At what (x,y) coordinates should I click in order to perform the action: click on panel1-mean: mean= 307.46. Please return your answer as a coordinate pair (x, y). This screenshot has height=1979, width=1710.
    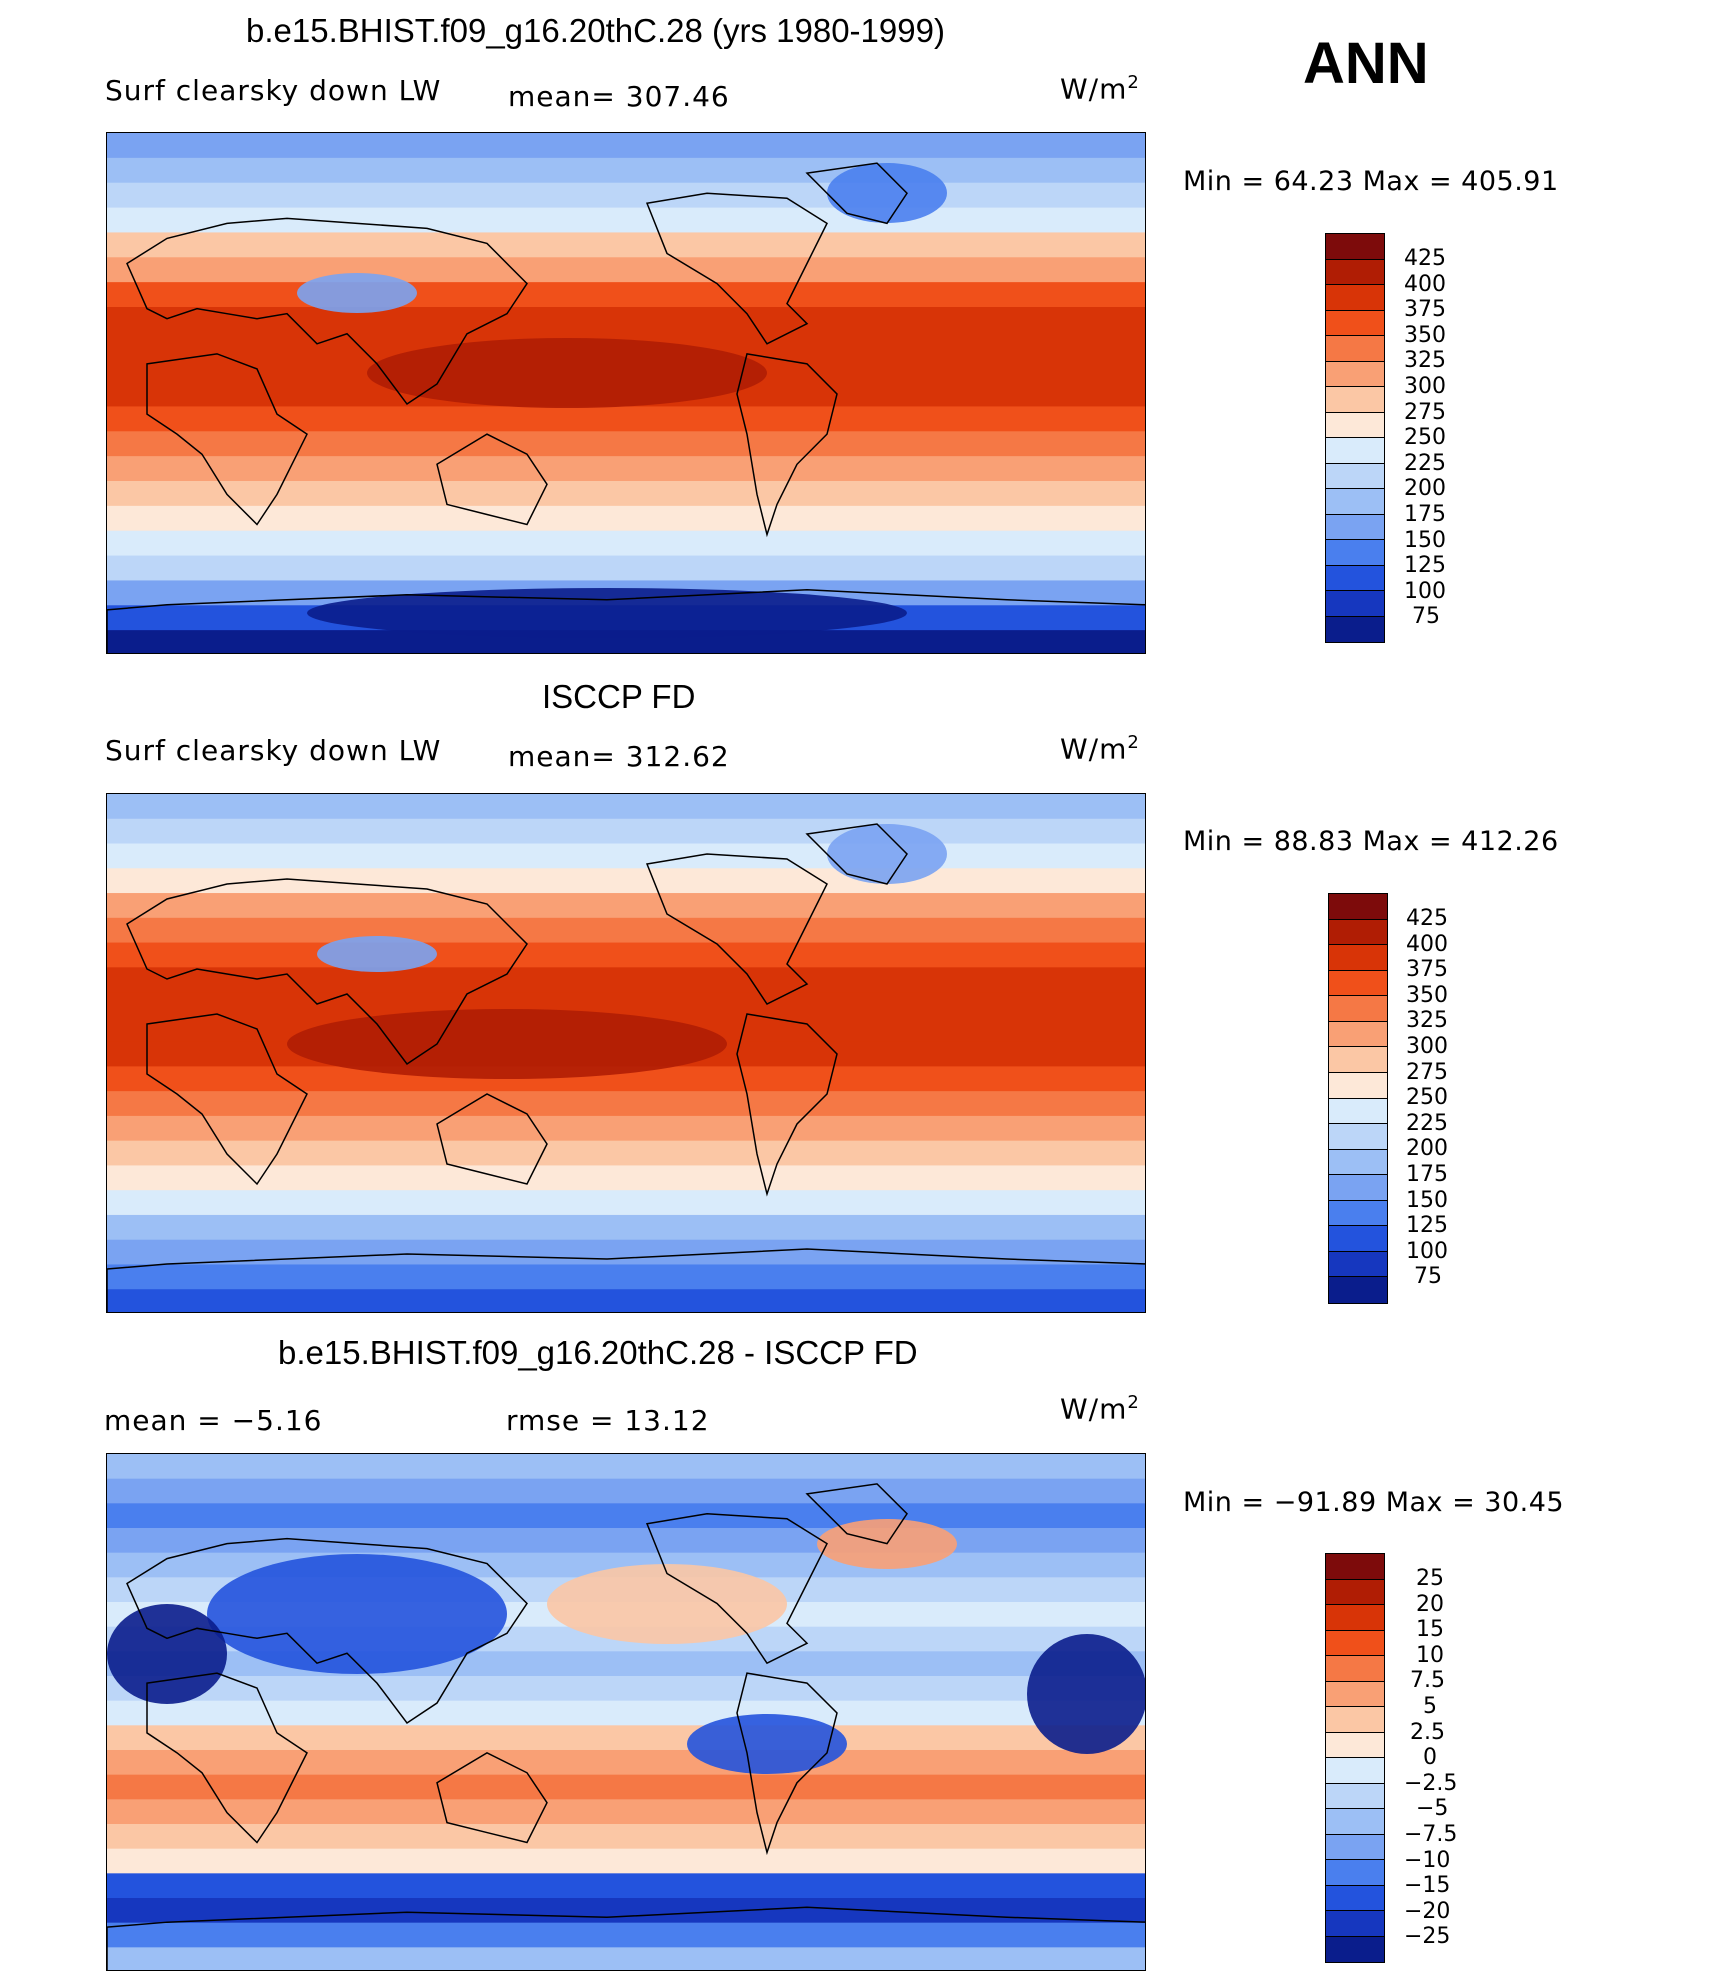
    Looking at the image, I should click on (619, 96).